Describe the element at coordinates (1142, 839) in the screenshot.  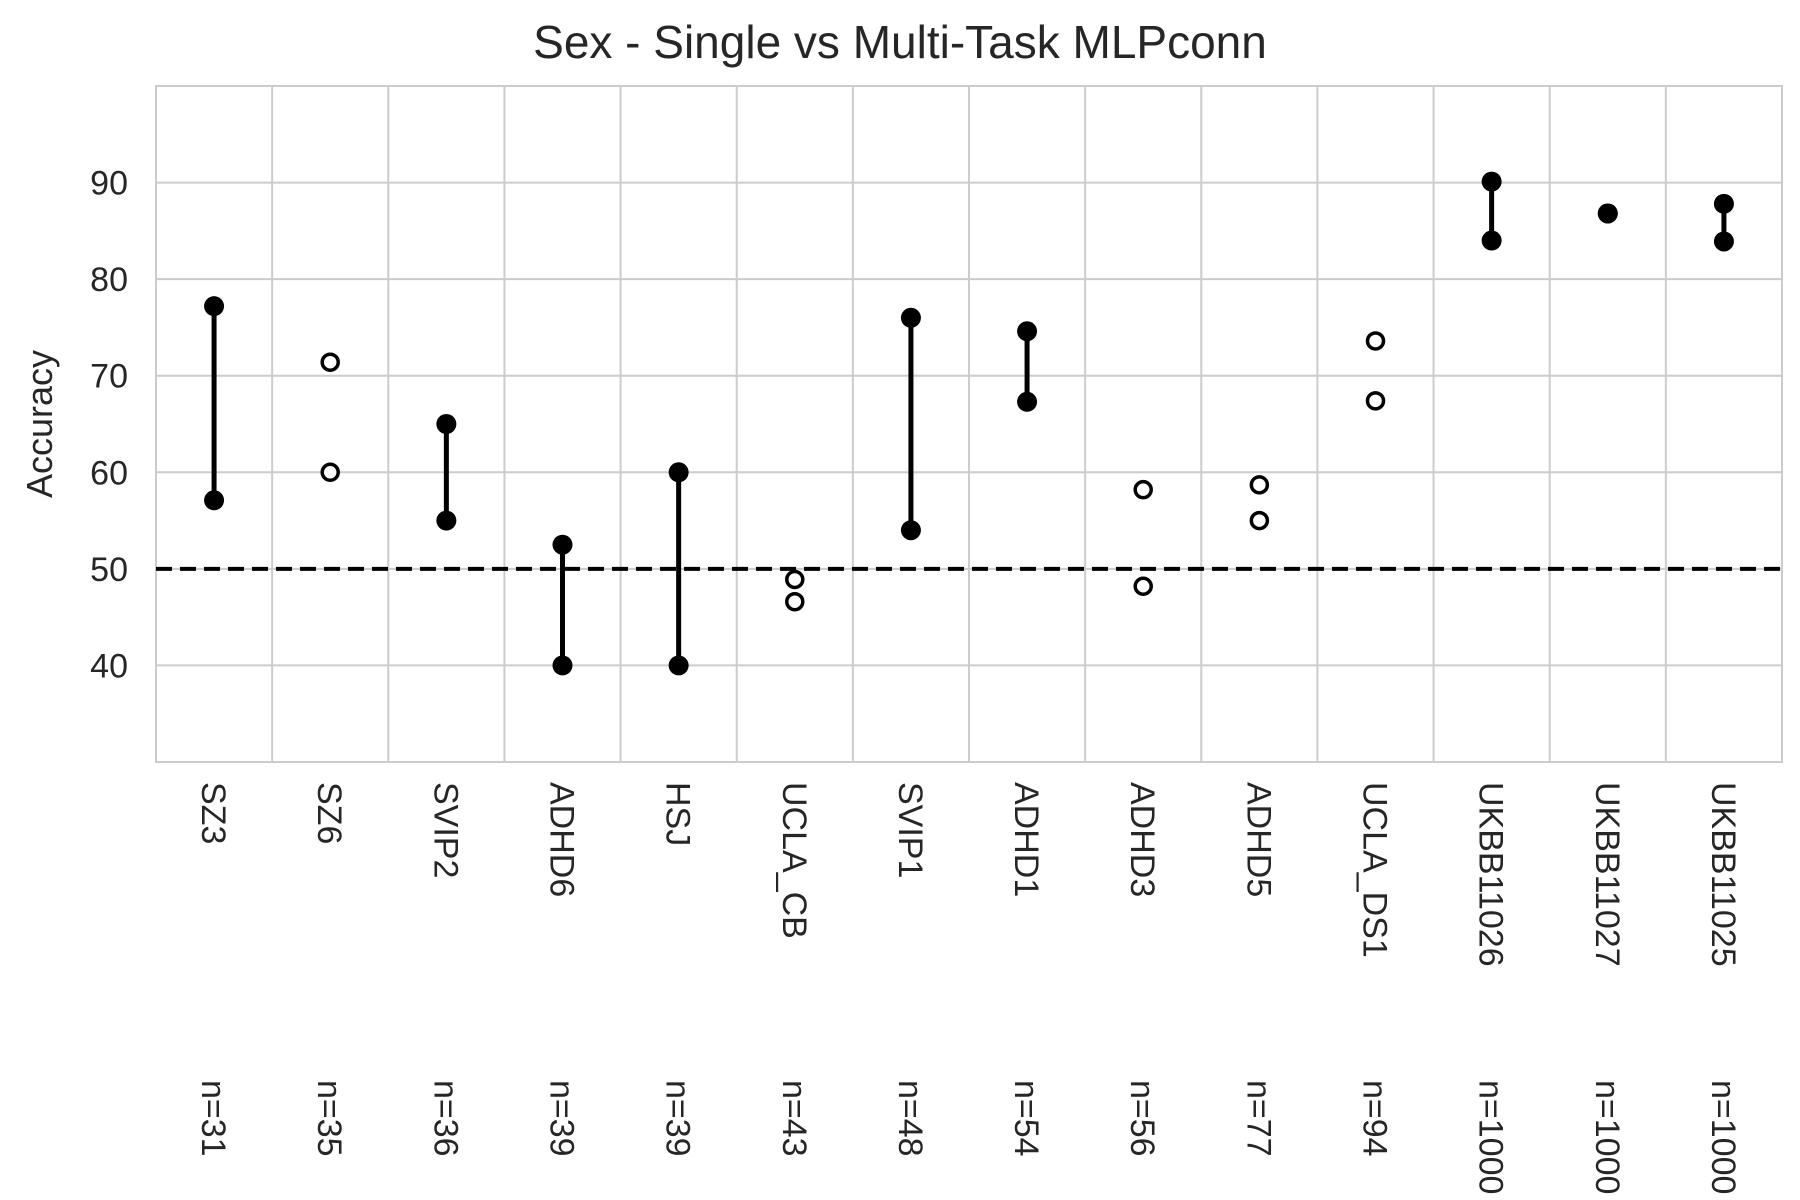
I see `x-tick-label: ADHD3` at that location.